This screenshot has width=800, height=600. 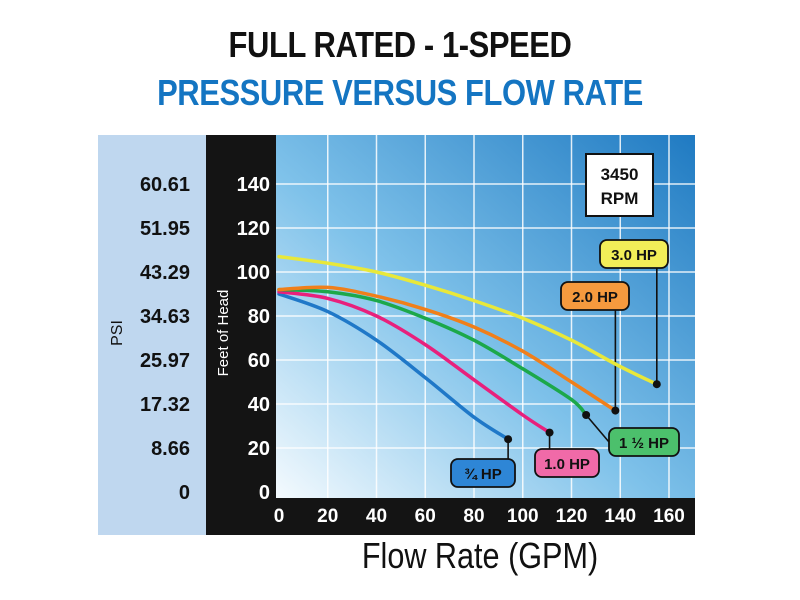 I want to click on rpm-value: 3450, so click(x=620, y=174).